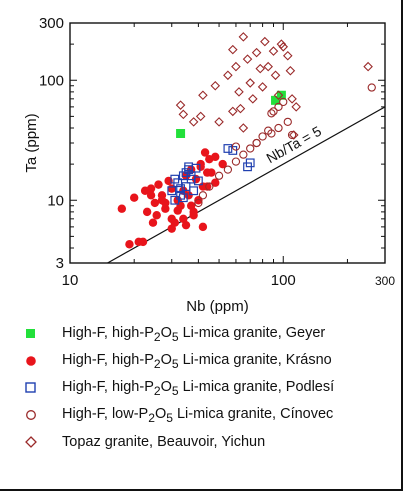 This screenshot has width=403, height=491. I want to click on y-tick-label: 3, so click(60, 263).